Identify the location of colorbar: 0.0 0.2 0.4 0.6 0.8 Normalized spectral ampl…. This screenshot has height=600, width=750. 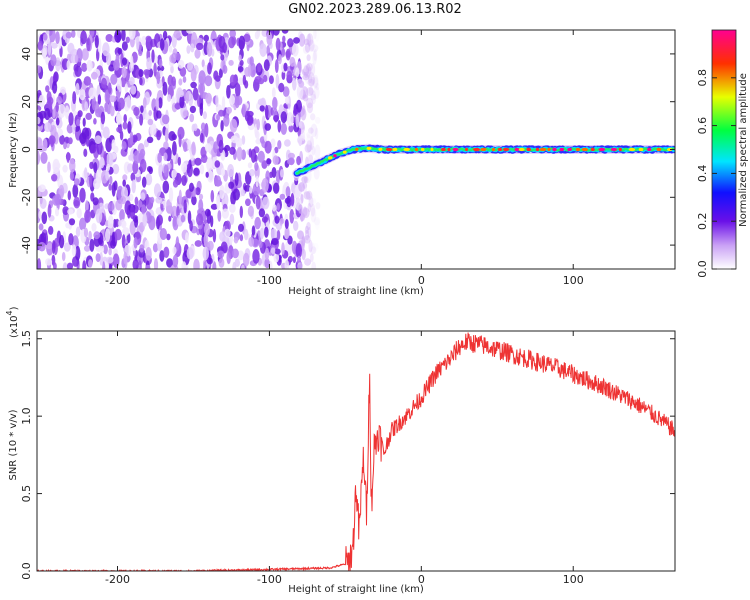
(722, 153).